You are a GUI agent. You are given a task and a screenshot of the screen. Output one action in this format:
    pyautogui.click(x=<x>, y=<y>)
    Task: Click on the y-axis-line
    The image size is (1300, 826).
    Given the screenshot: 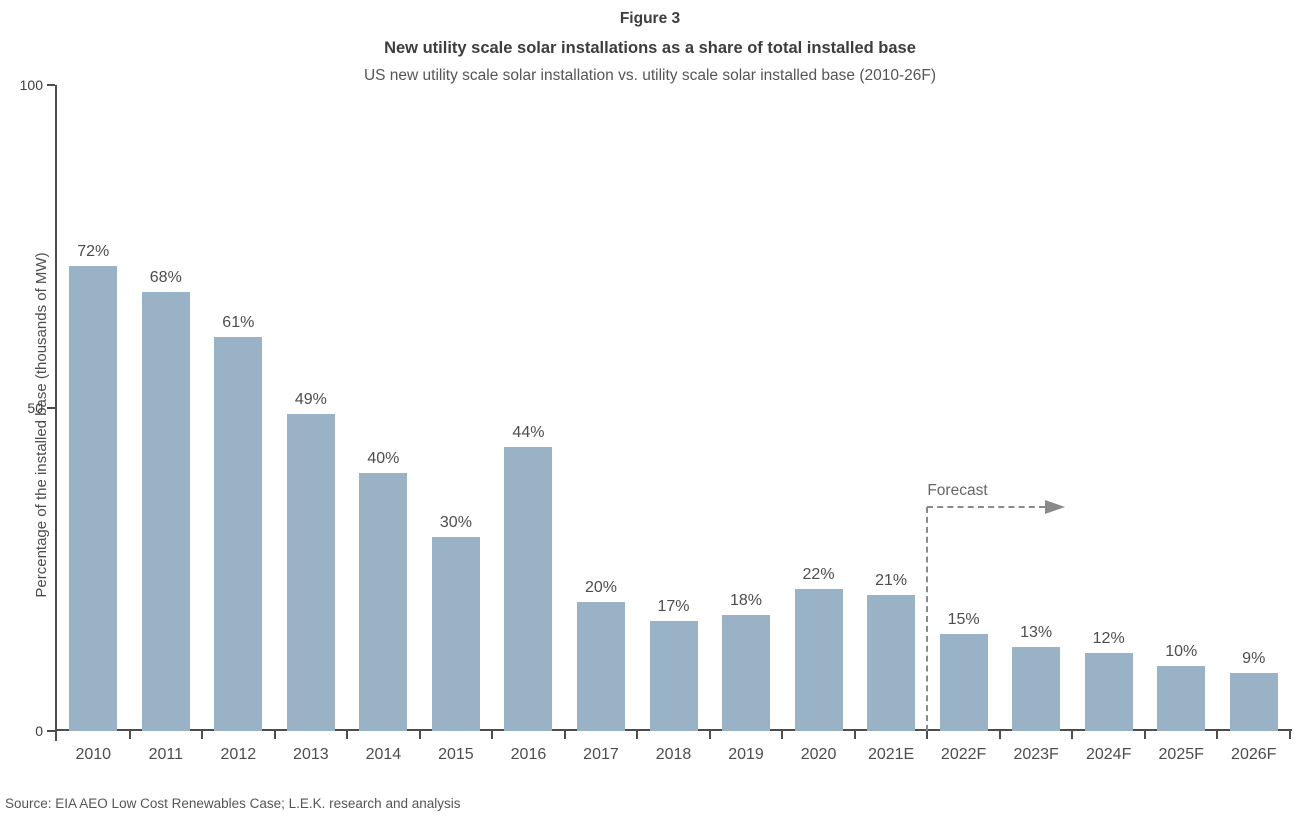 What is the action you would take?
    pyautogui.click(x=56, y=413)
    